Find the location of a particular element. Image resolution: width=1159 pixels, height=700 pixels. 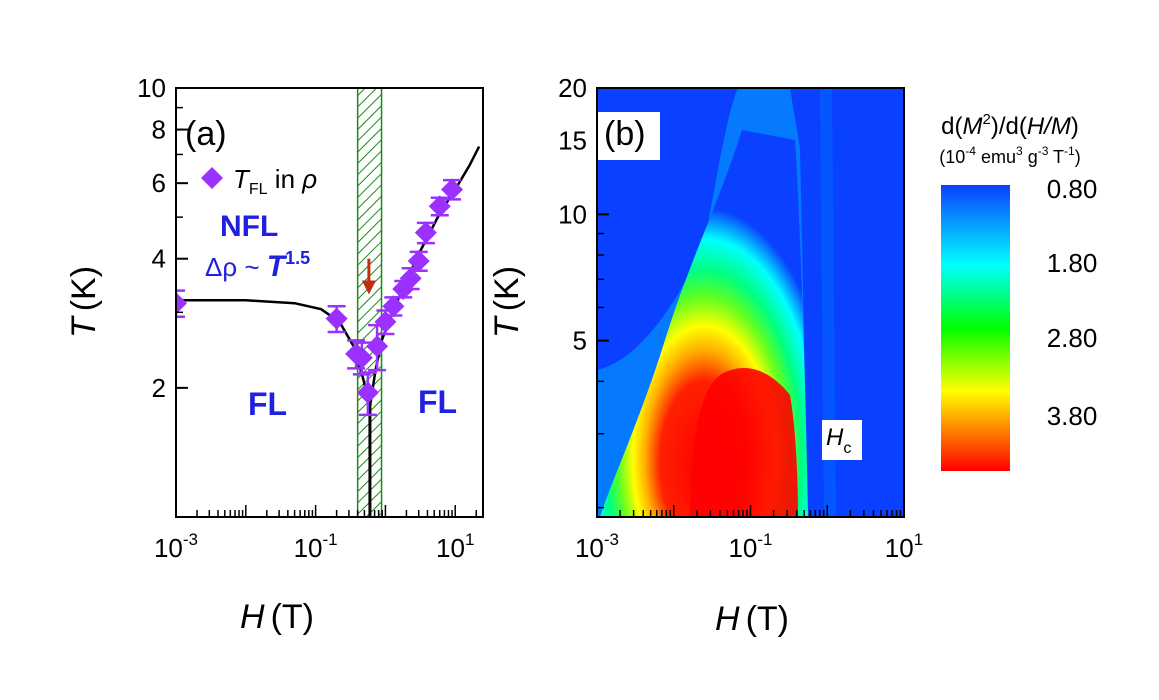

panel-b-y-tick-label-3: 20 is located at coordinates (572, 88).